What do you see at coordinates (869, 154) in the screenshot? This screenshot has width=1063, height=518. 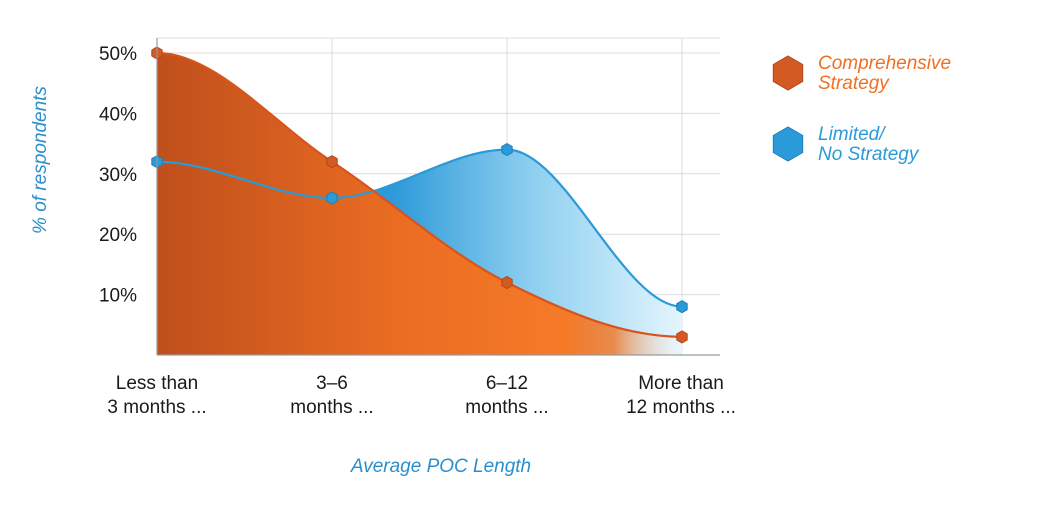 I see `legend-label-limited: No Strategy` at bounding box center [869, 154].